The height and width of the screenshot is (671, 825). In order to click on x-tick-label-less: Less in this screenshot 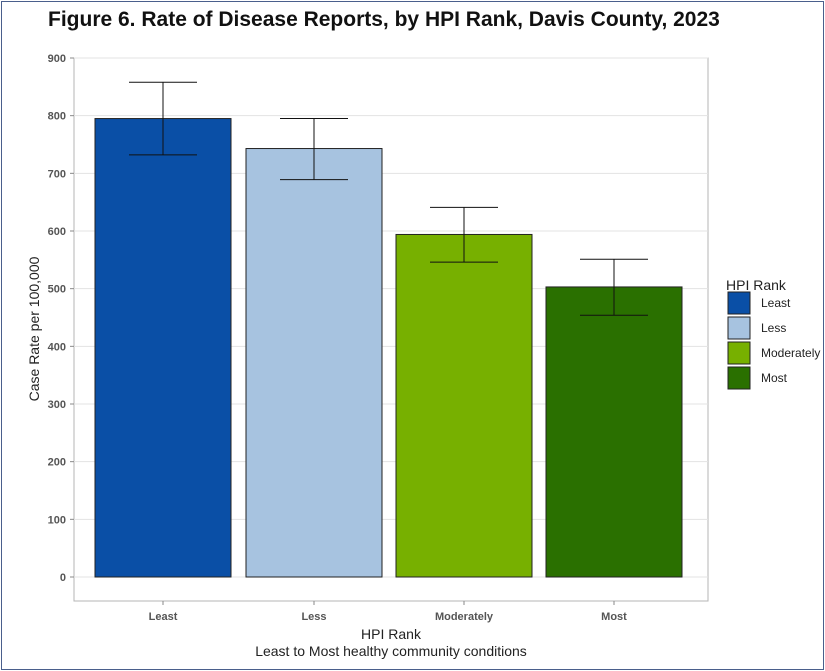, I will do `click(313, 617)`.